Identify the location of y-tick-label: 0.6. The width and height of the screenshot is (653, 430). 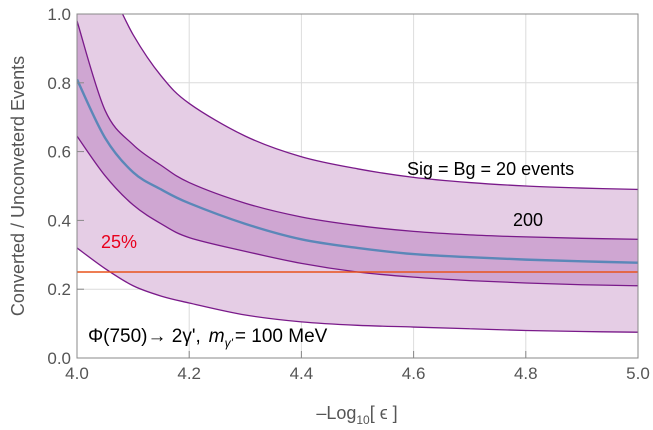
(59, 152).